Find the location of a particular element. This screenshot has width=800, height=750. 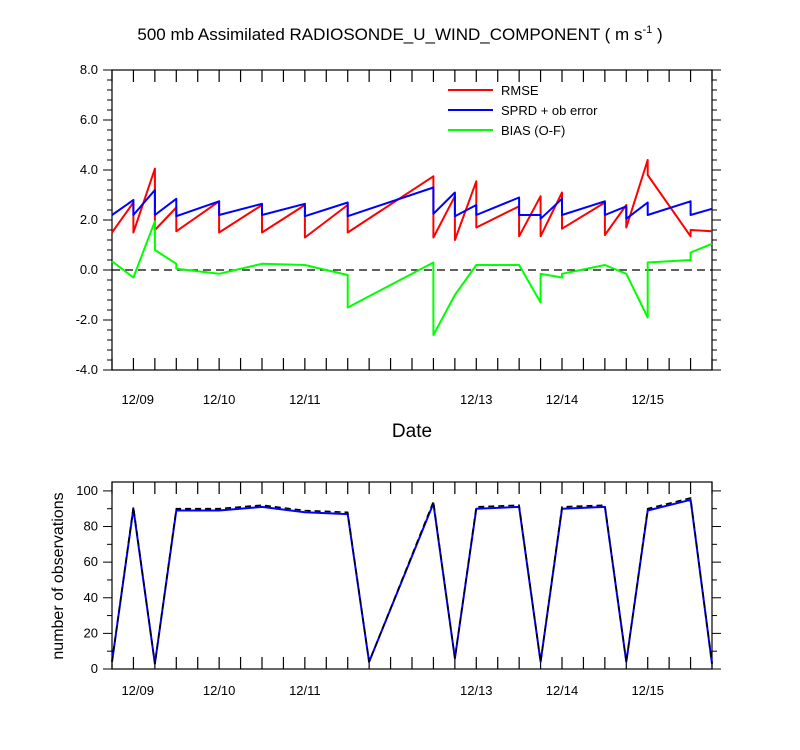

legend-label-sprd: SPRD + ob error is located at coordinates (549, 110).